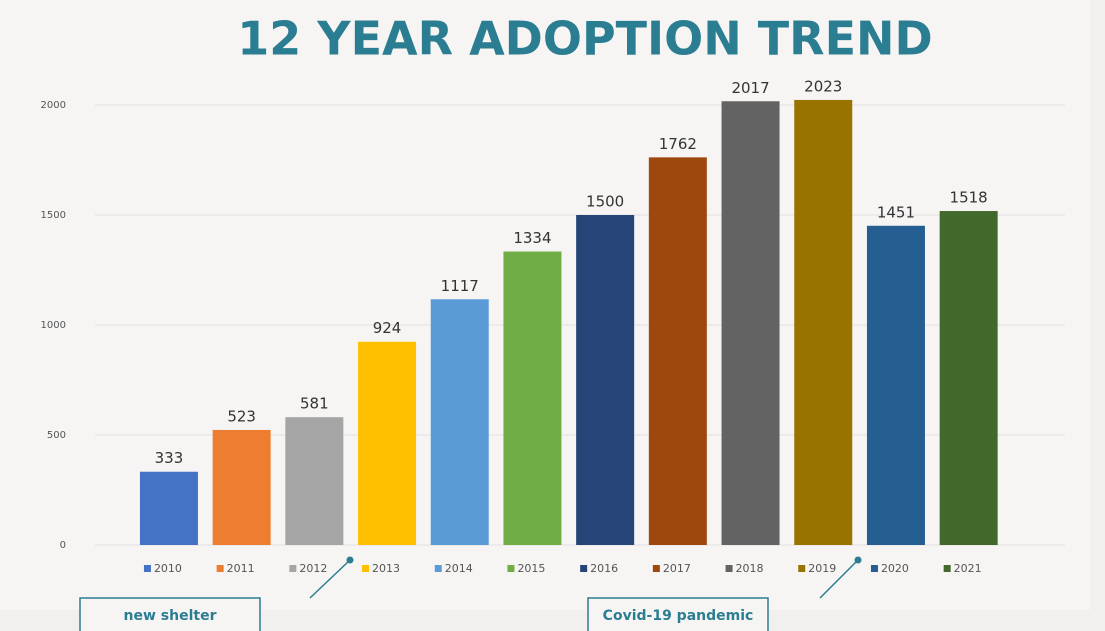  Describe the element at coordinates (896, 212) in the screenshot. I see `value-label: 1451` at that location.